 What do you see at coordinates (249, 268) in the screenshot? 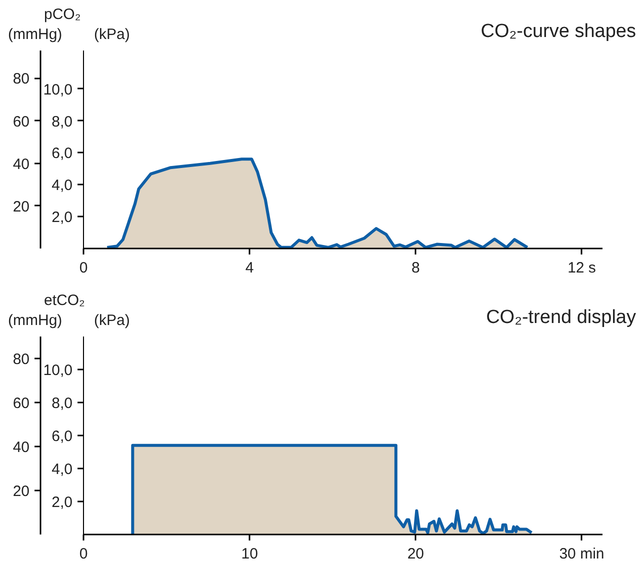
I see `x-tick-label: 4` at bounding box center [249, 268].